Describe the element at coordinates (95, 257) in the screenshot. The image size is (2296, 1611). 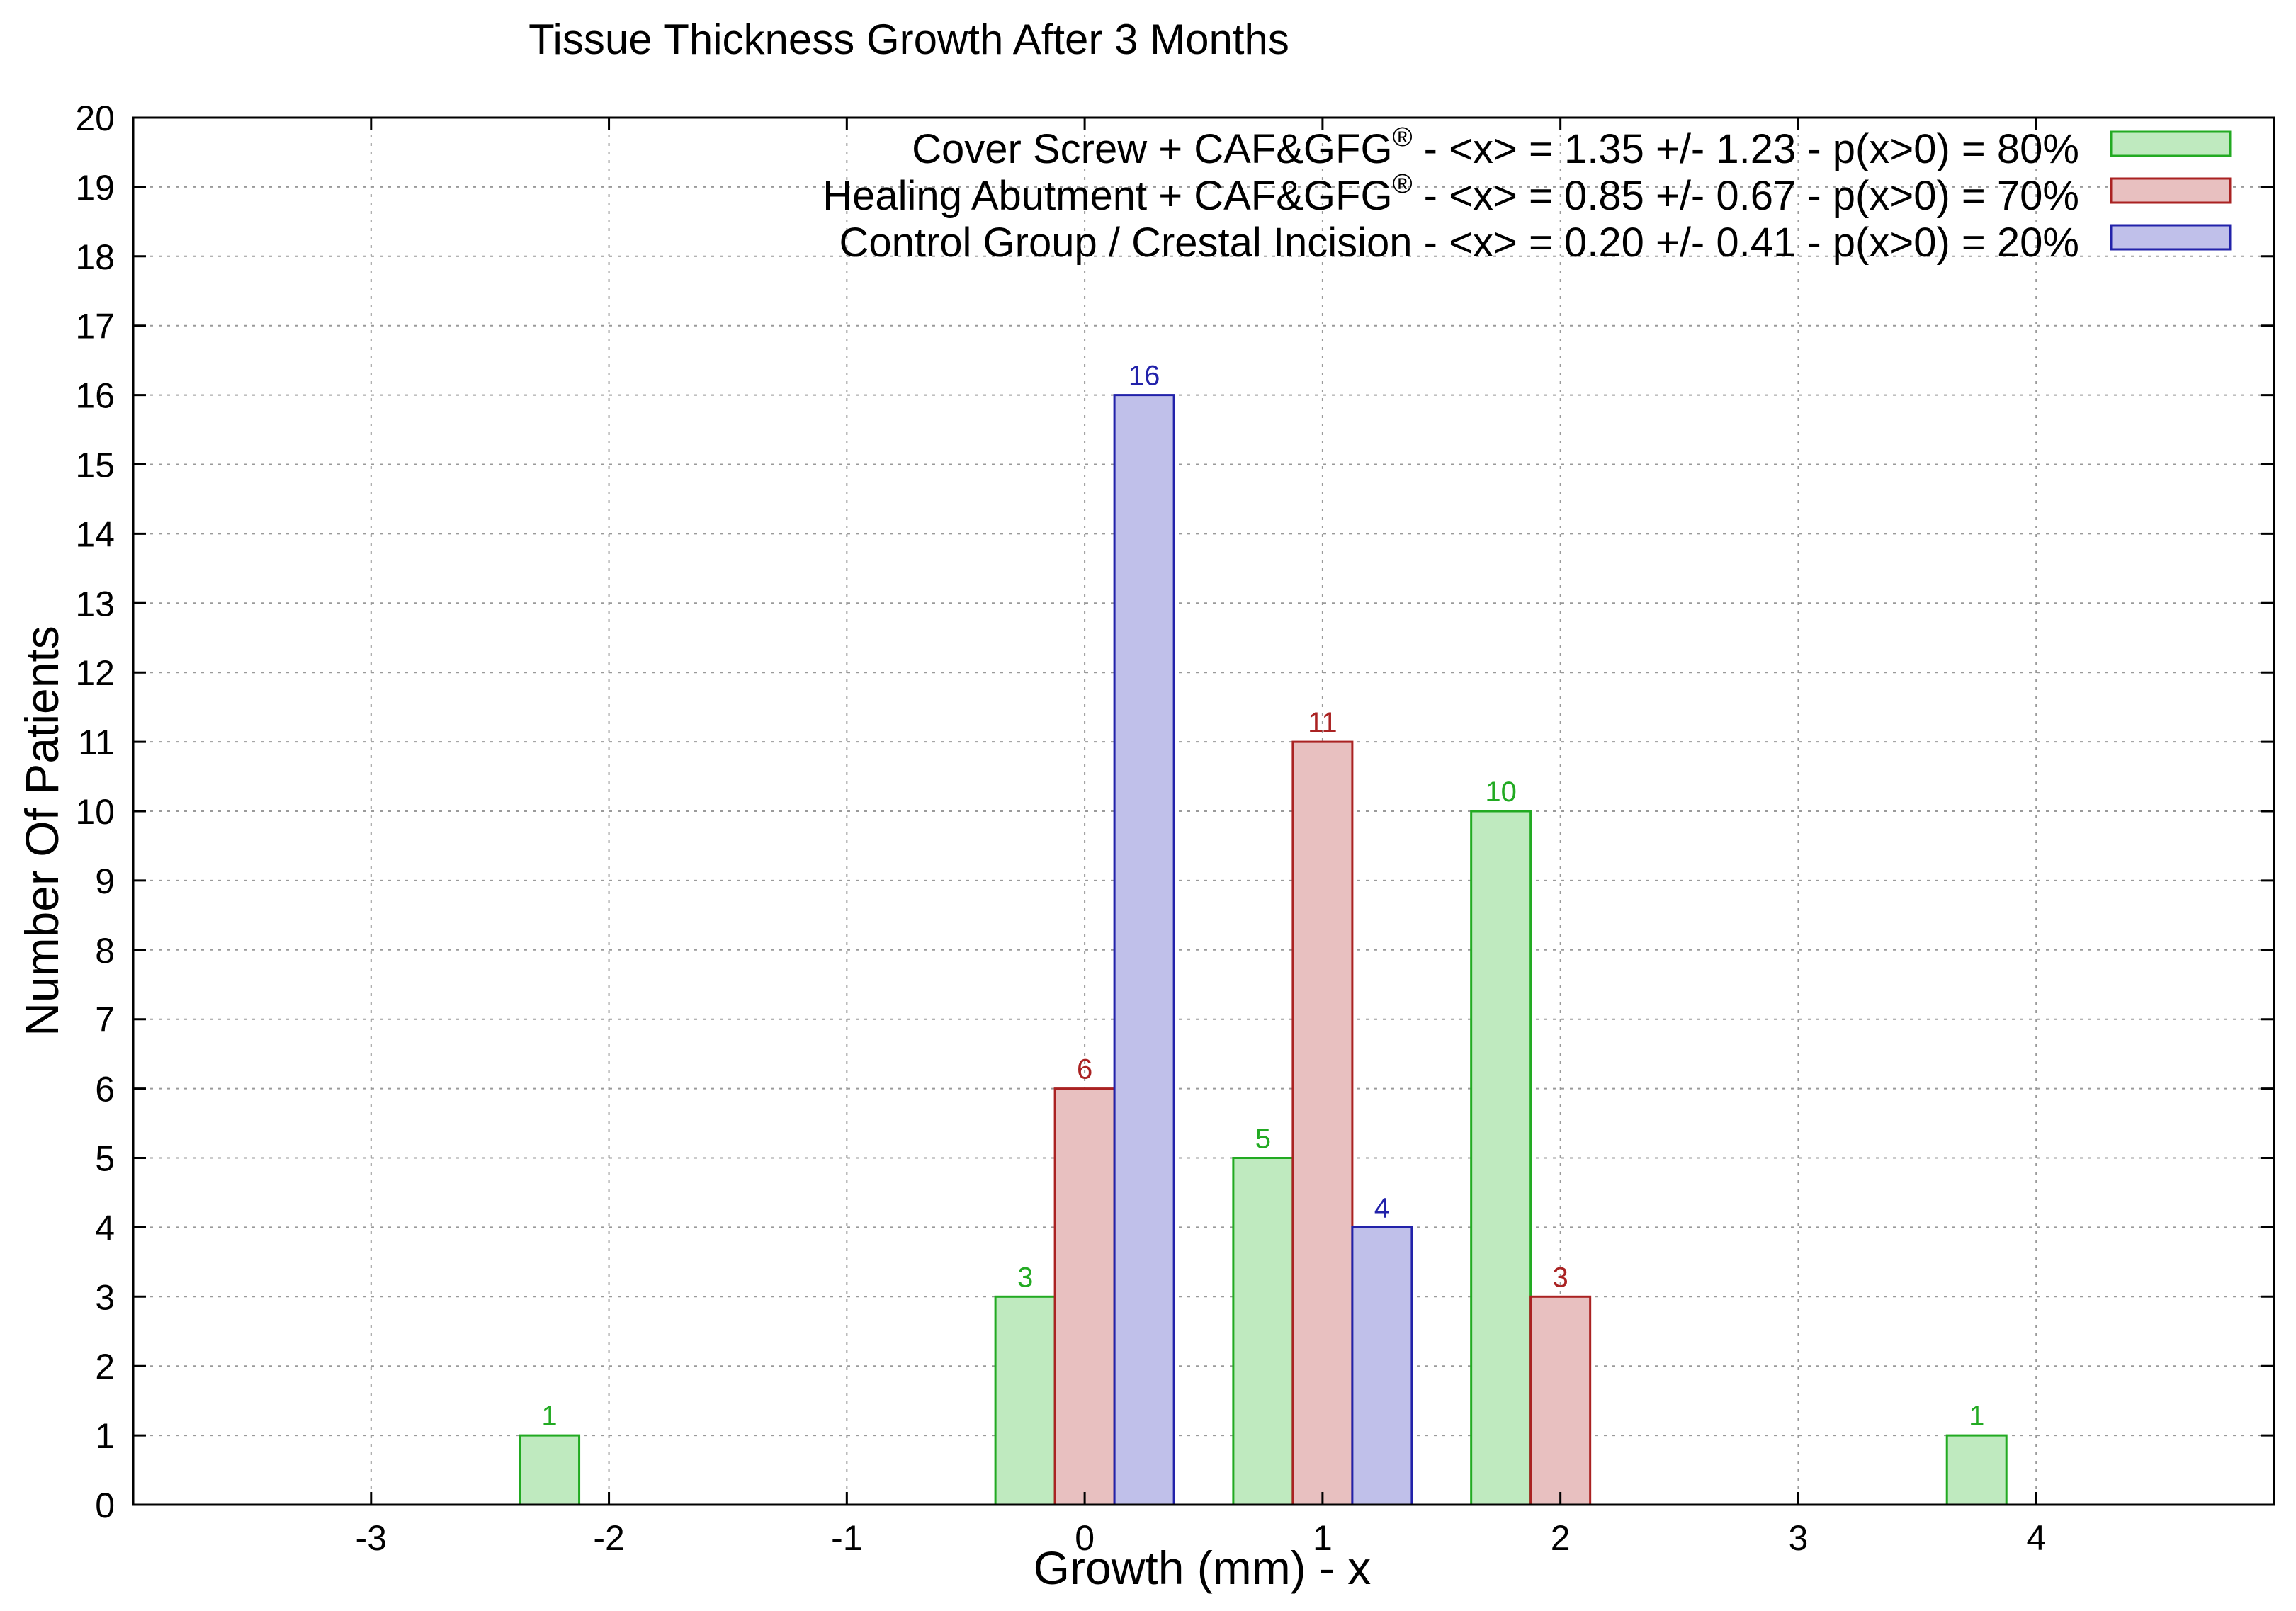
I see `y-tick-label: 18` at that location.